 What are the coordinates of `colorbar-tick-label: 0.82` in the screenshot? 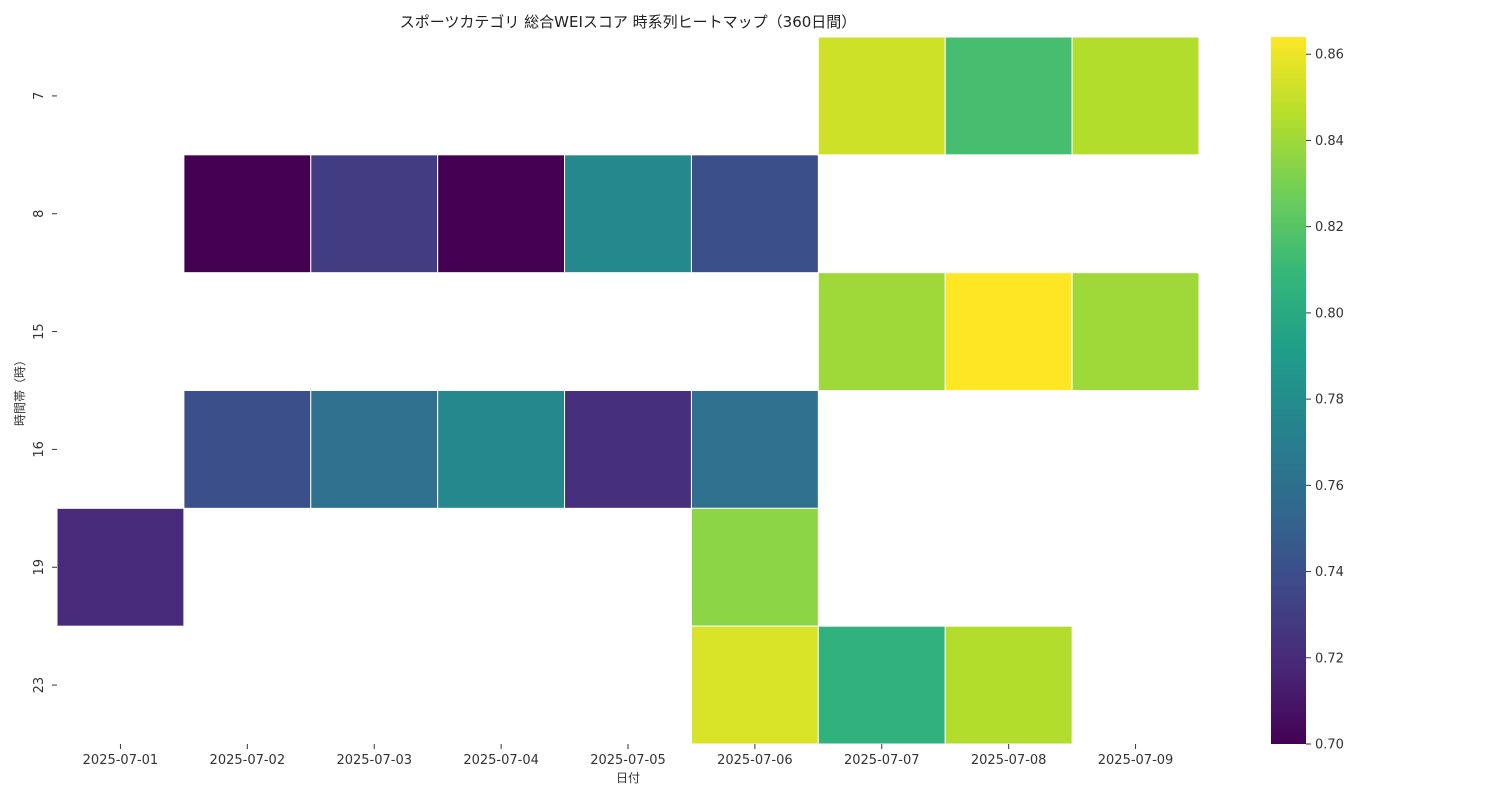 It's located at (1329, 227).